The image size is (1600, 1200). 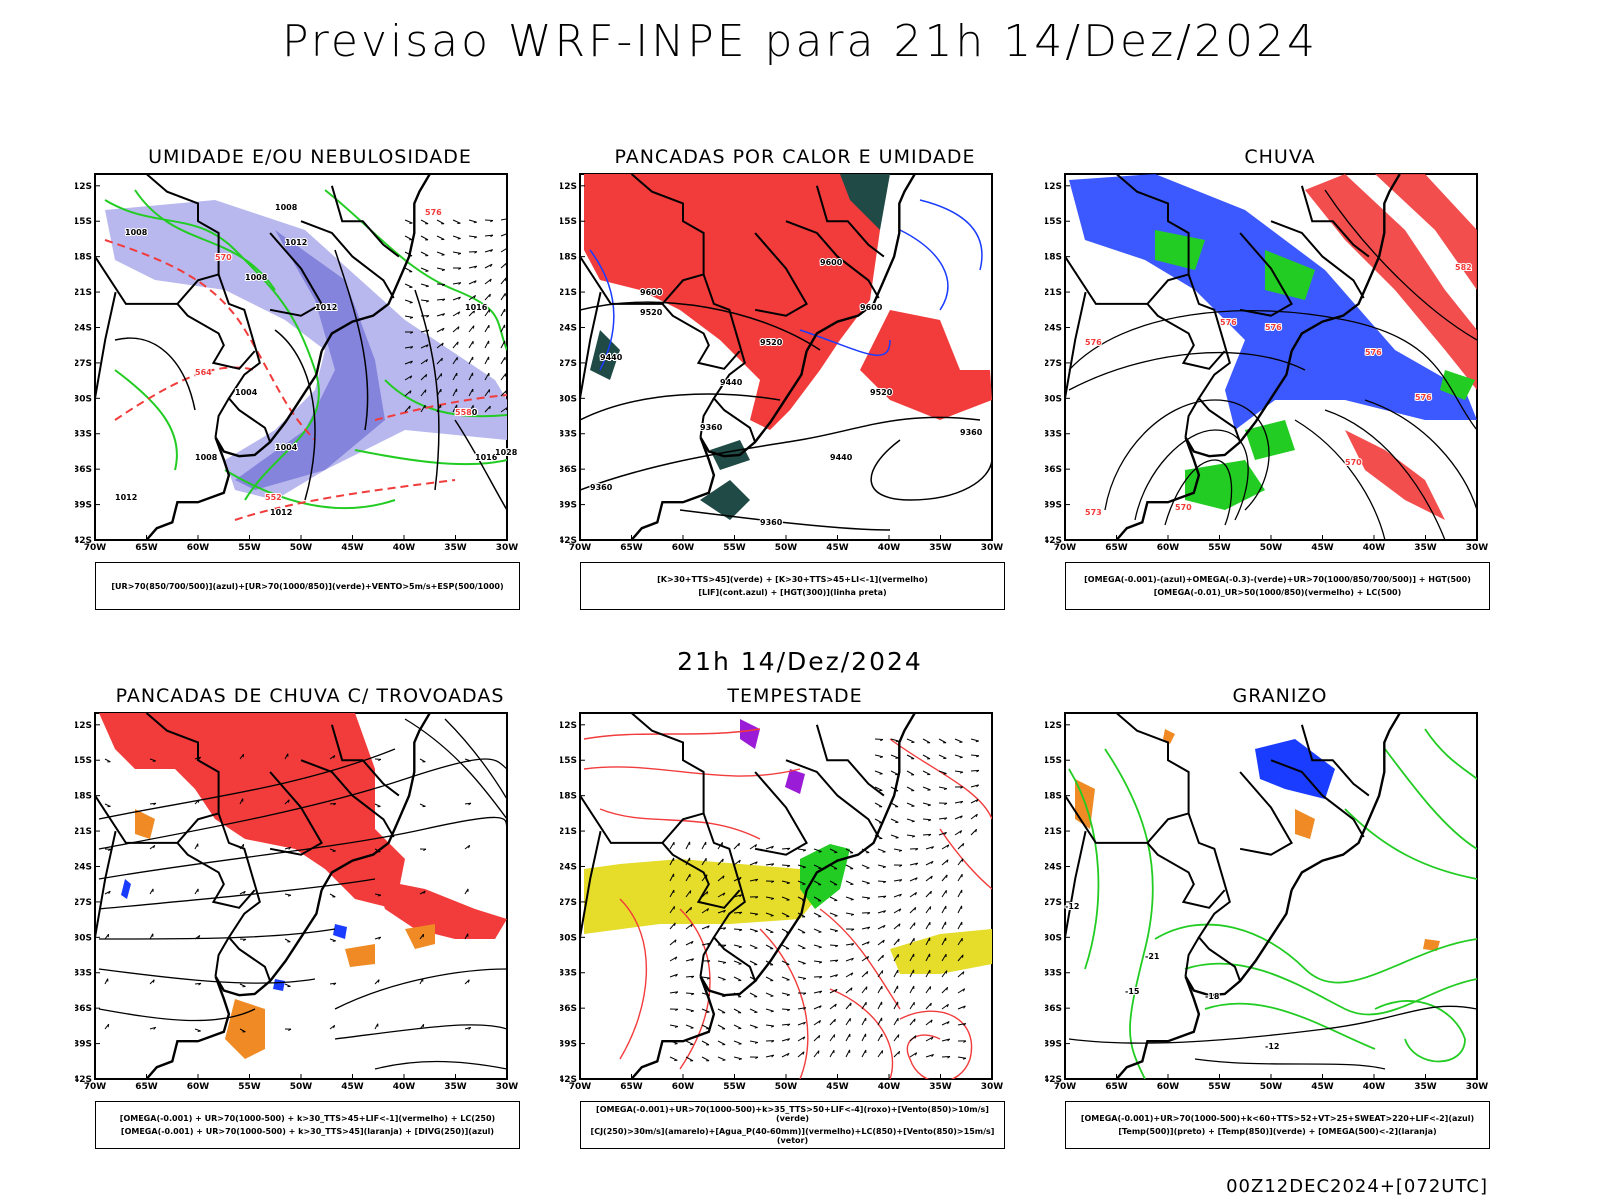 I want to click on lat-label: 36S, so click(x=1053, y=1009).